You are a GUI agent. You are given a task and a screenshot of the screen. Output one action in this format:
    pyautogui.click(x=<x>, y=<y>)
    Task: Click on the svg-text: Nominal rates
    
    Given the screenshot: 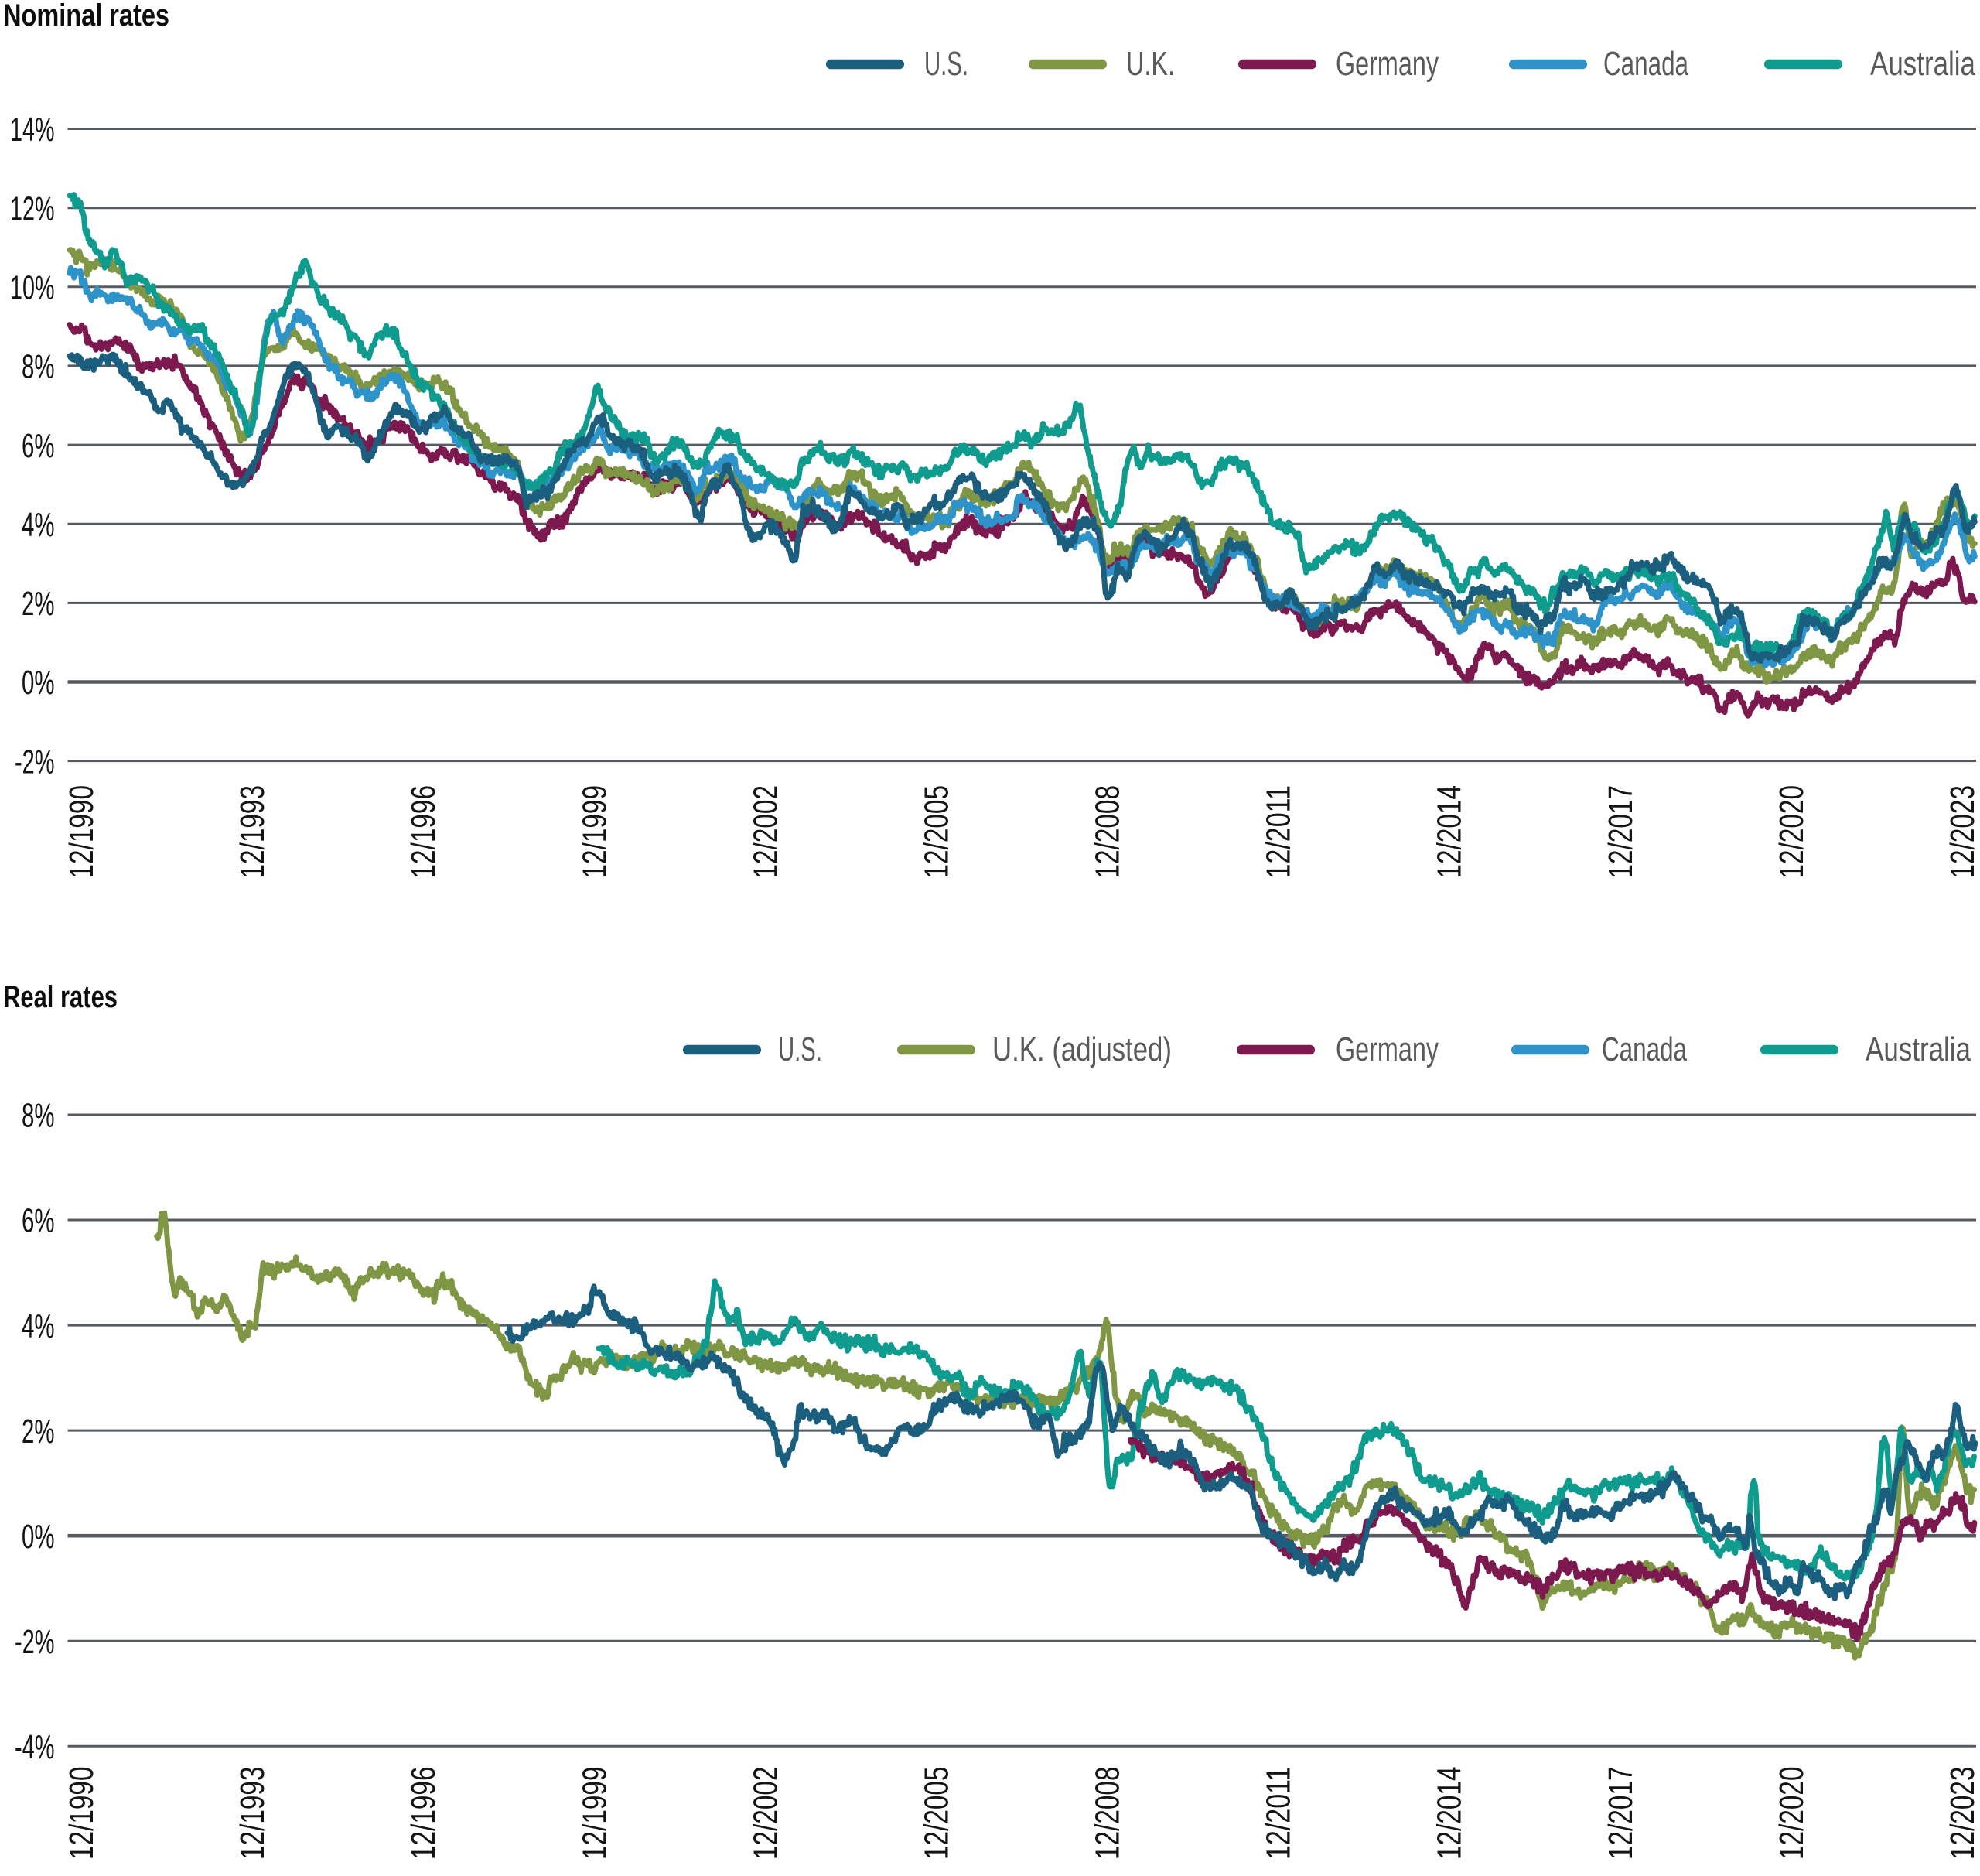 What is the action you would take?
    pyautogui.click(x=86, y=16)
    